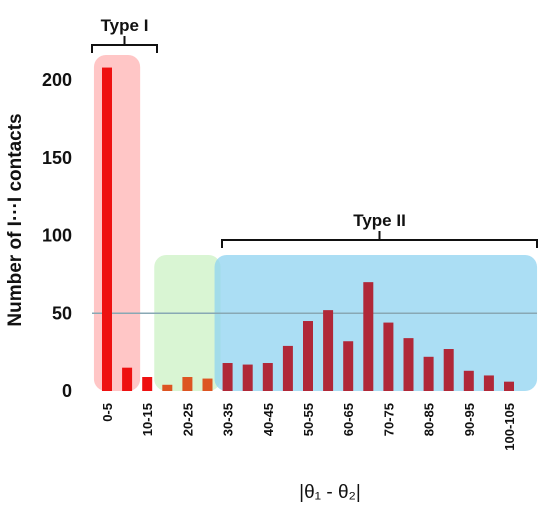 The height and width of the screenshot is (507, 542). What do you see at coordinates (268, 419) in the screenshot?
I see `x-tick-label: 40-45` at bounding box center [268, 419].